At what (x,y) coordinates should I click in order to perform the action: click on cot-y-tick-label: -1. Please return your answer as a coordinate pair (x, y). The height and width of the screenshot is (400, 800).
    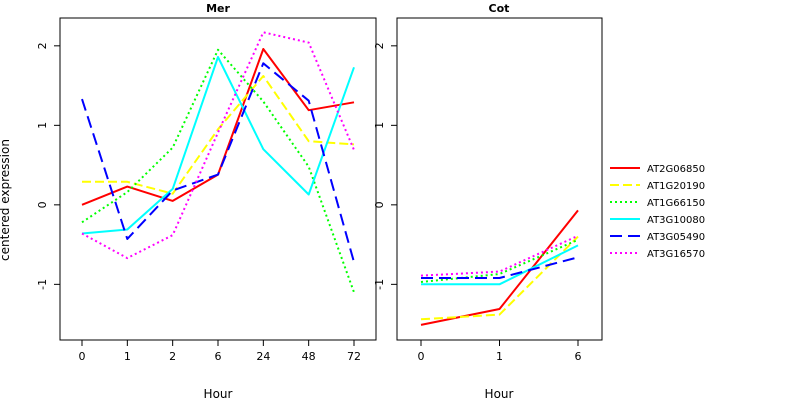
    Looking at the image, I should click on (379, 284).